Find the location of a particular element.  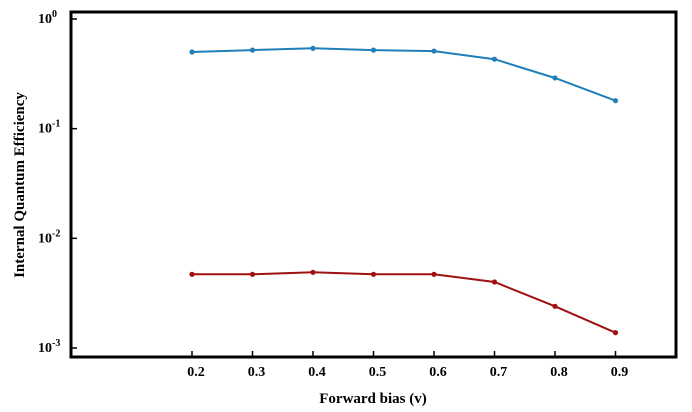

x-tick-label: 0.6 is located at coordinates (438, 372).